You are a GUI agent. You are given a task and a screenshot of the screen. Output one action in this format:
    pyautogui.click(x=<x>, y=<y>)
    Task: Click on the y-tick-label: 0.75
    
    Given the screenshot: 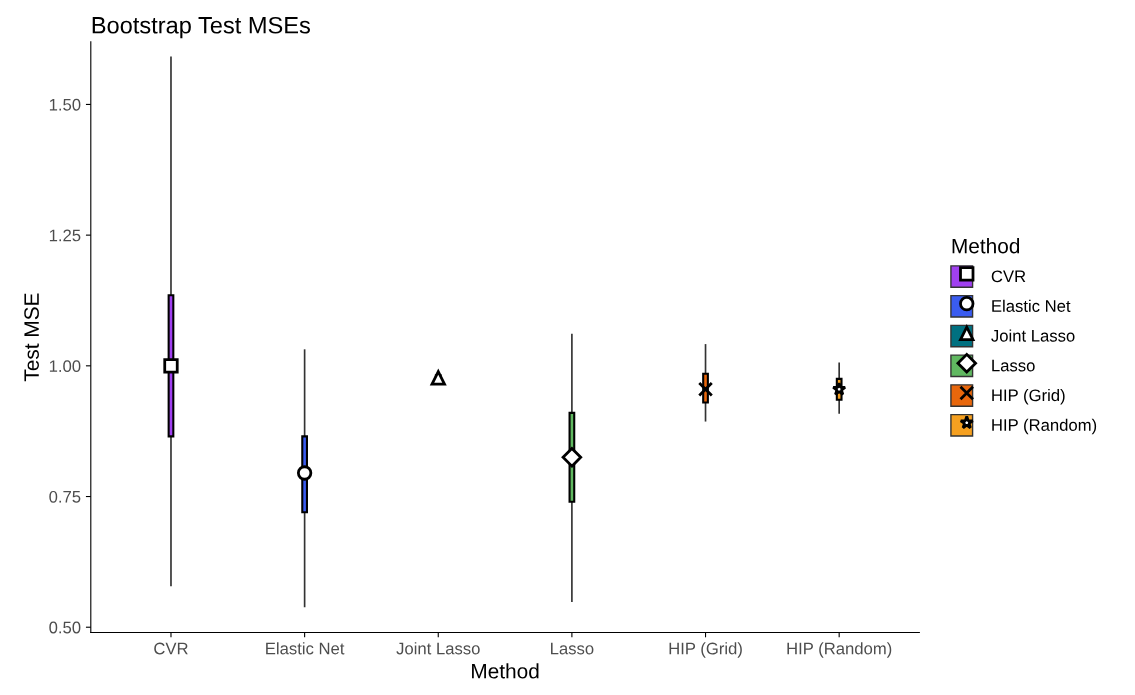 What is the action you would take?
    pyautogui.click(x=65, y=496)
    